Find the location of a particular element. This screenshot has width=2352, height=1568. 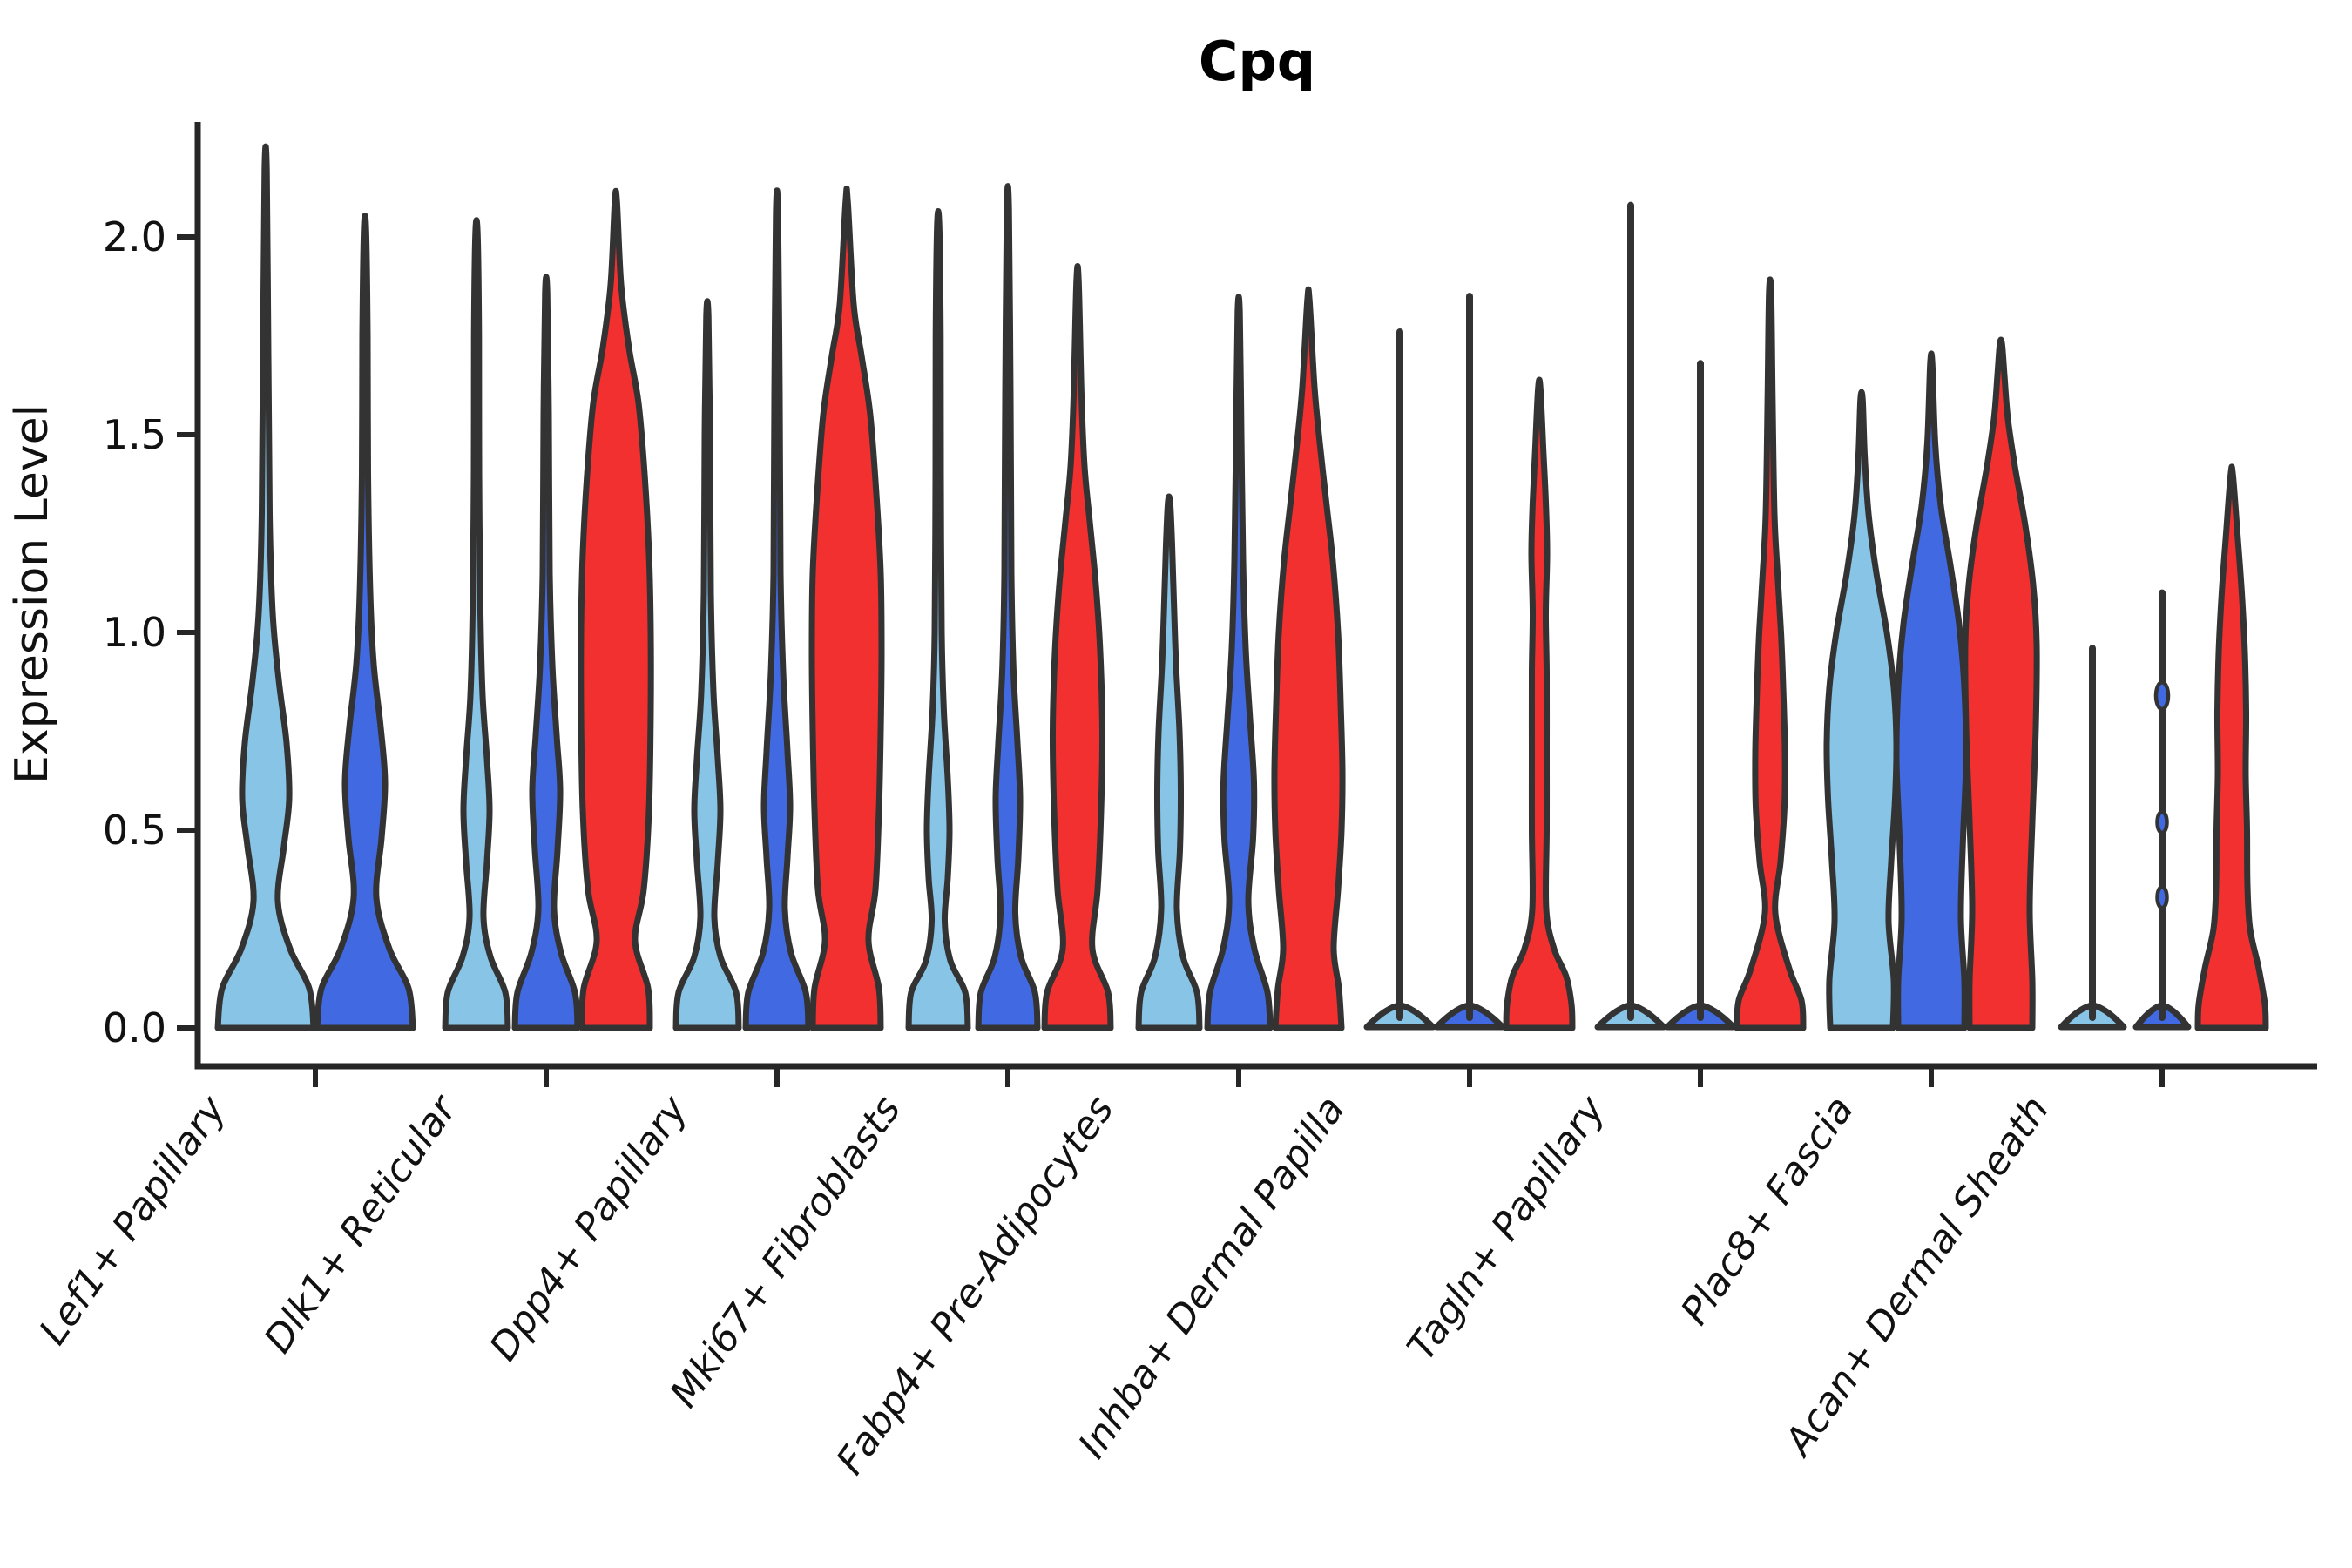

violin-fabp4-pre-adipocytes-lightblue is located at coordinates (1169, 762).